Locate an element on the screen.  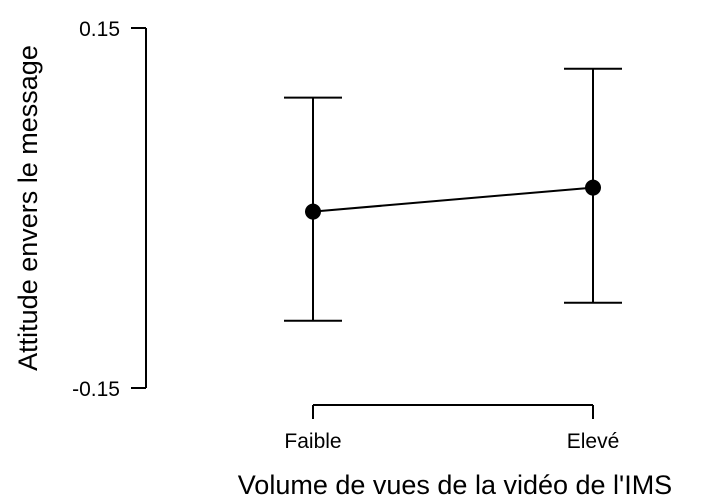
y-tick-label-bottom: -0.15 is located at coordinates (96, 389).